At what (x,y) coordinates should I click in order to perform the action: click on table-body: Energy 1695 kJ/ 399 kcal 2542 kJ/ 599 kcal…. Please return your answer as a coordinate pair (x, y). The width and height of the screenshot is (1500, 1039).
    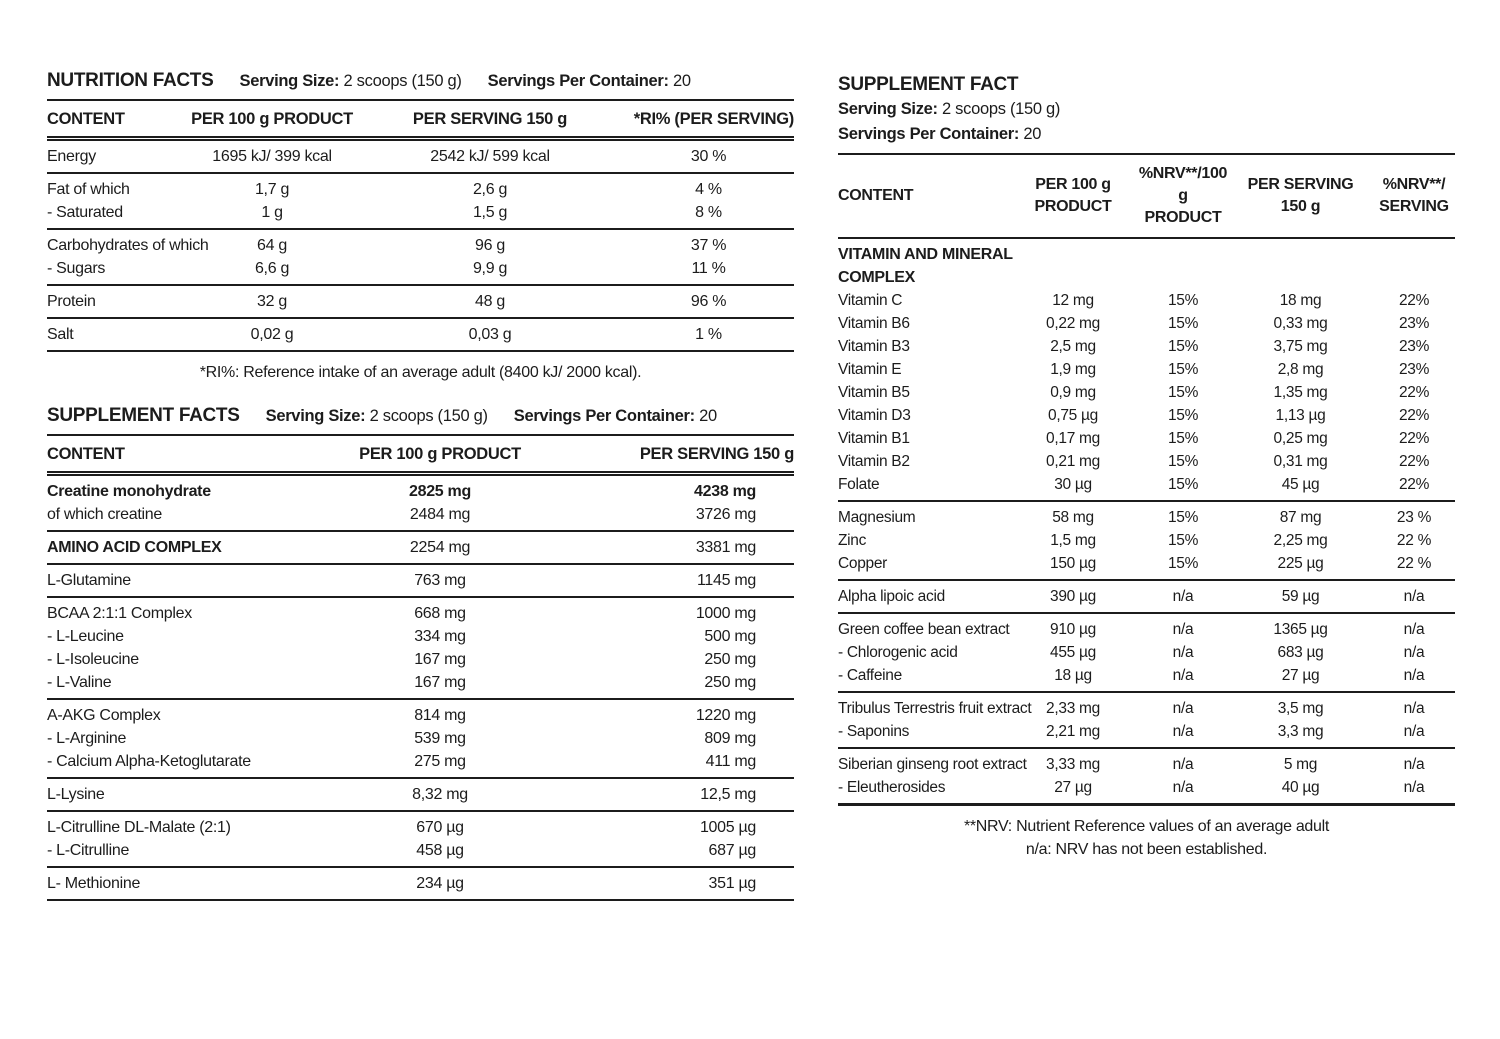
    Looking at the image, I should click on (420, 246).